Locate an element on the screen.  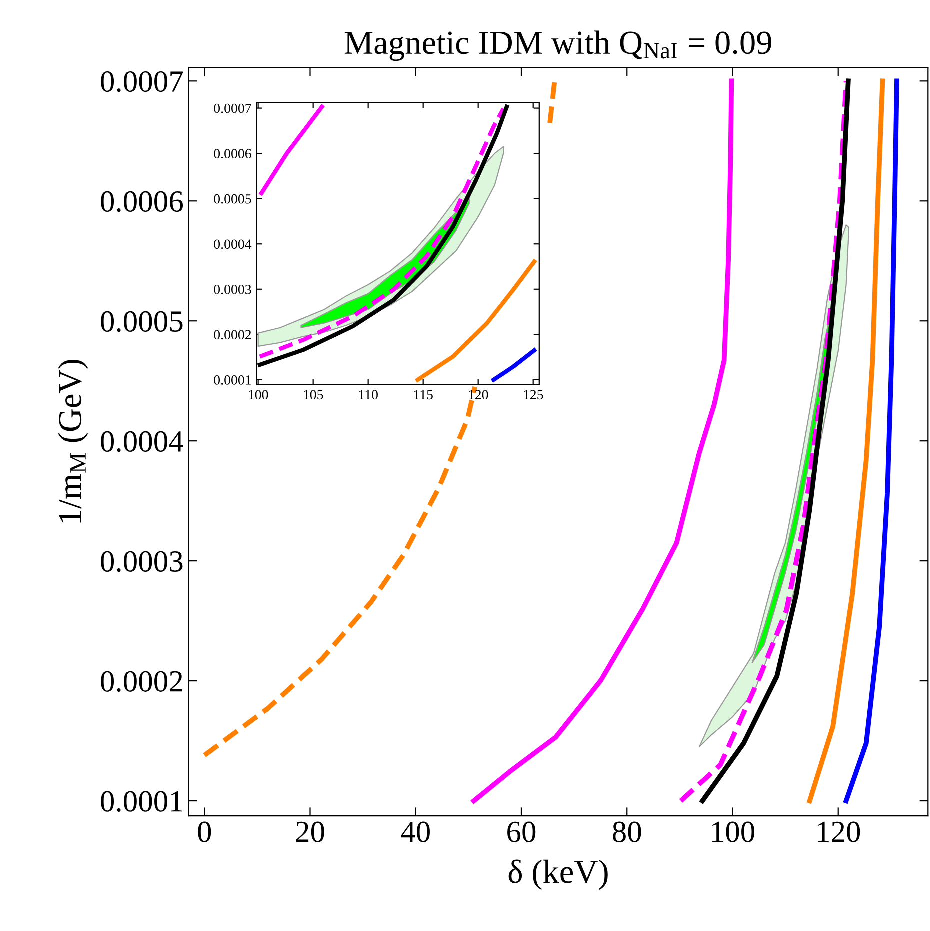
x-tick-label: 125 is located at coordinates (534, 395).